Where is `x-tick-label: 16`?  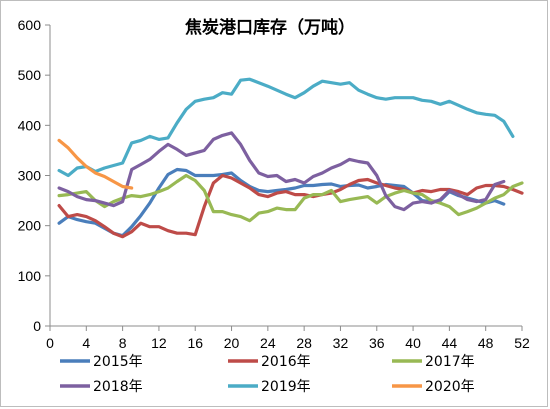
x-tick-label: 16 is located at coordinates (195, 343).